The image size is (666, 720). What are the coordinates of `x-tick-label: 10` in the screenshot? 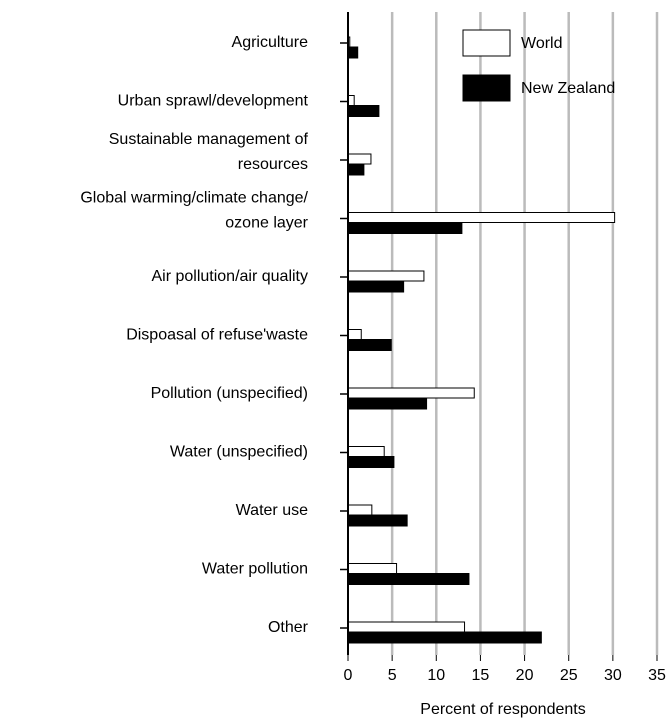 It's located at (436, 675).